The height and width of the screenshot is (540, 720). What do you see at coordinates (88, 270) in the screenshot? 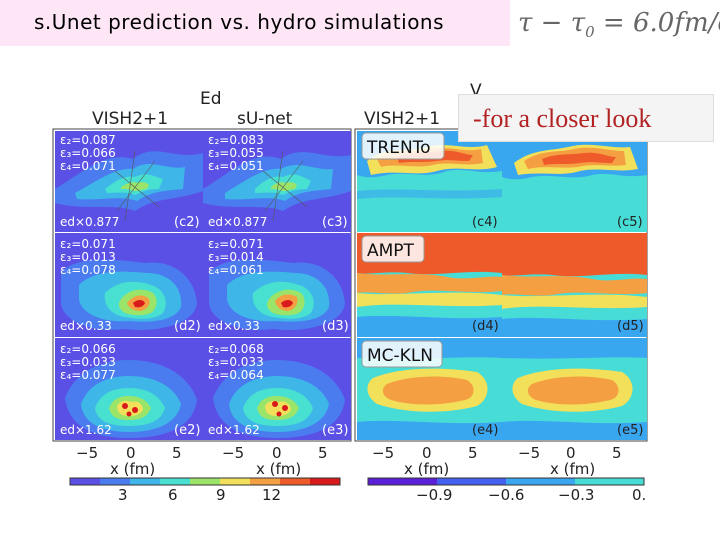
I see `row2-vish-eps4: ε₄=0.078` at bounding box center [88, 270].